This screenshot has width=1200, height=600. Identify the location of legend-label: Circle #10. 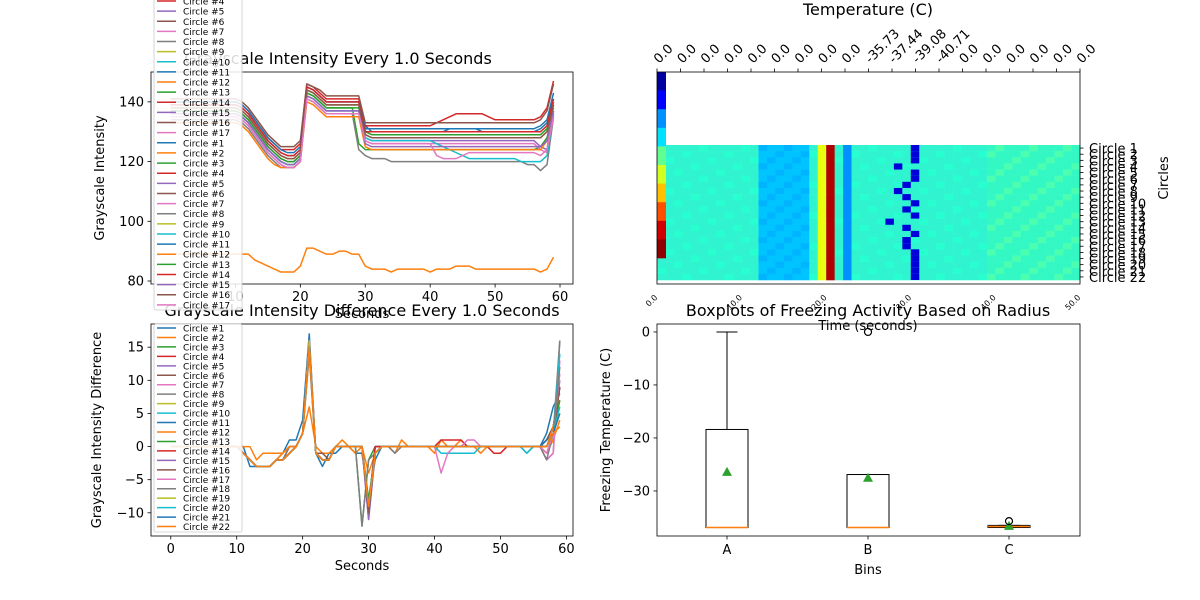
(206, 63).